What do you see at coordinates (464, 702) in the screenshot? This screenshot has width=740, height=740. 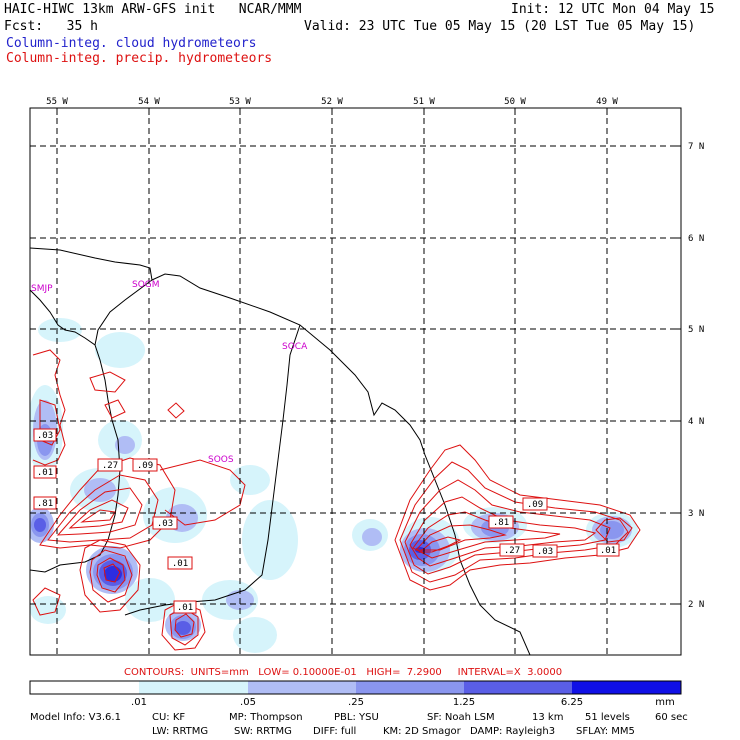 I see `colorbar-tick: 1.25` at bounding box center [464, 702].